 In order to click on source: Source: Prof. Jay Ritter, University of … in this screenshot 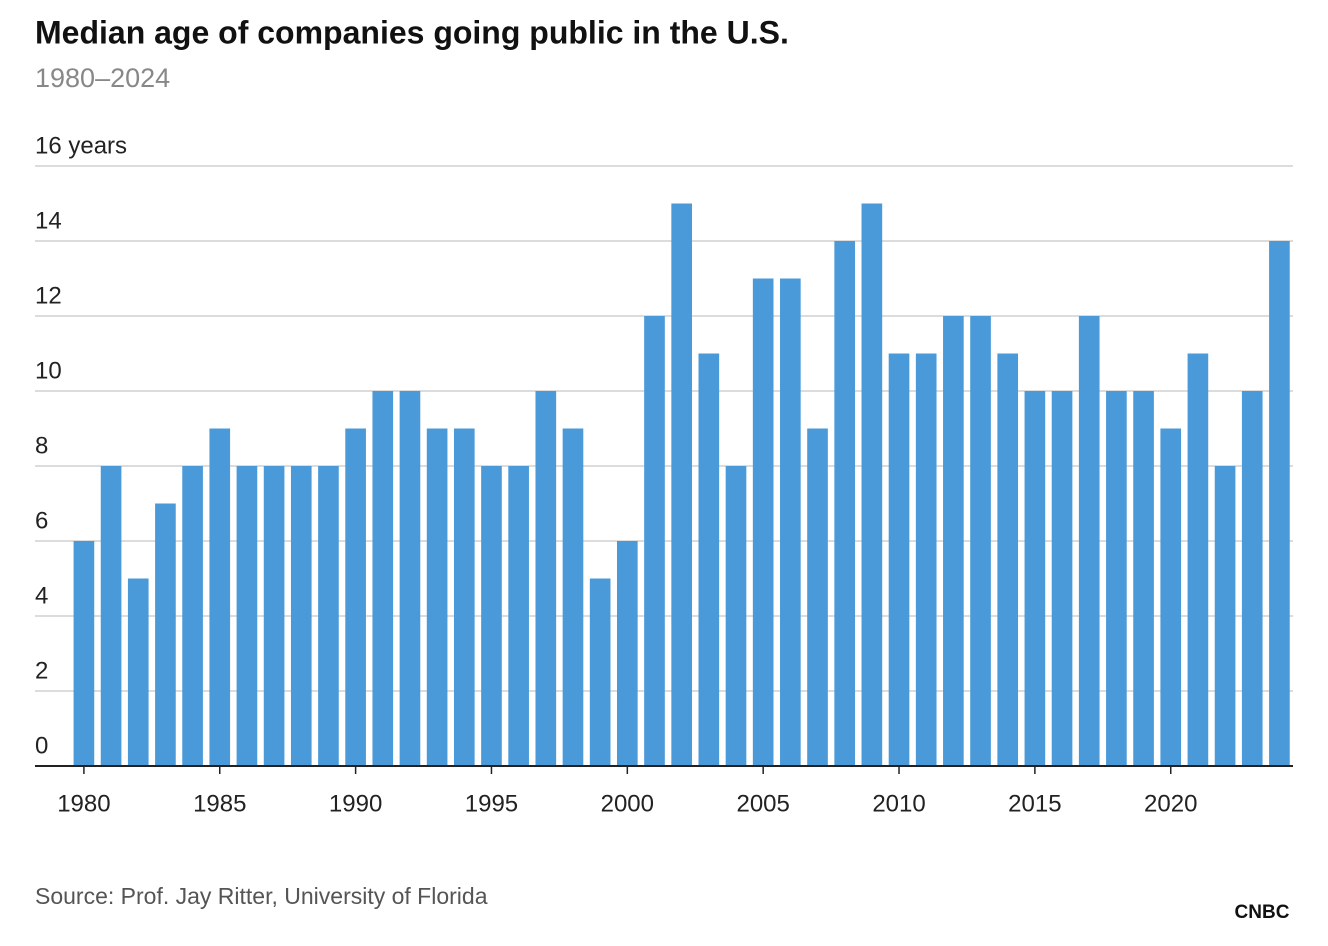, I will do `click(261, 896)`.